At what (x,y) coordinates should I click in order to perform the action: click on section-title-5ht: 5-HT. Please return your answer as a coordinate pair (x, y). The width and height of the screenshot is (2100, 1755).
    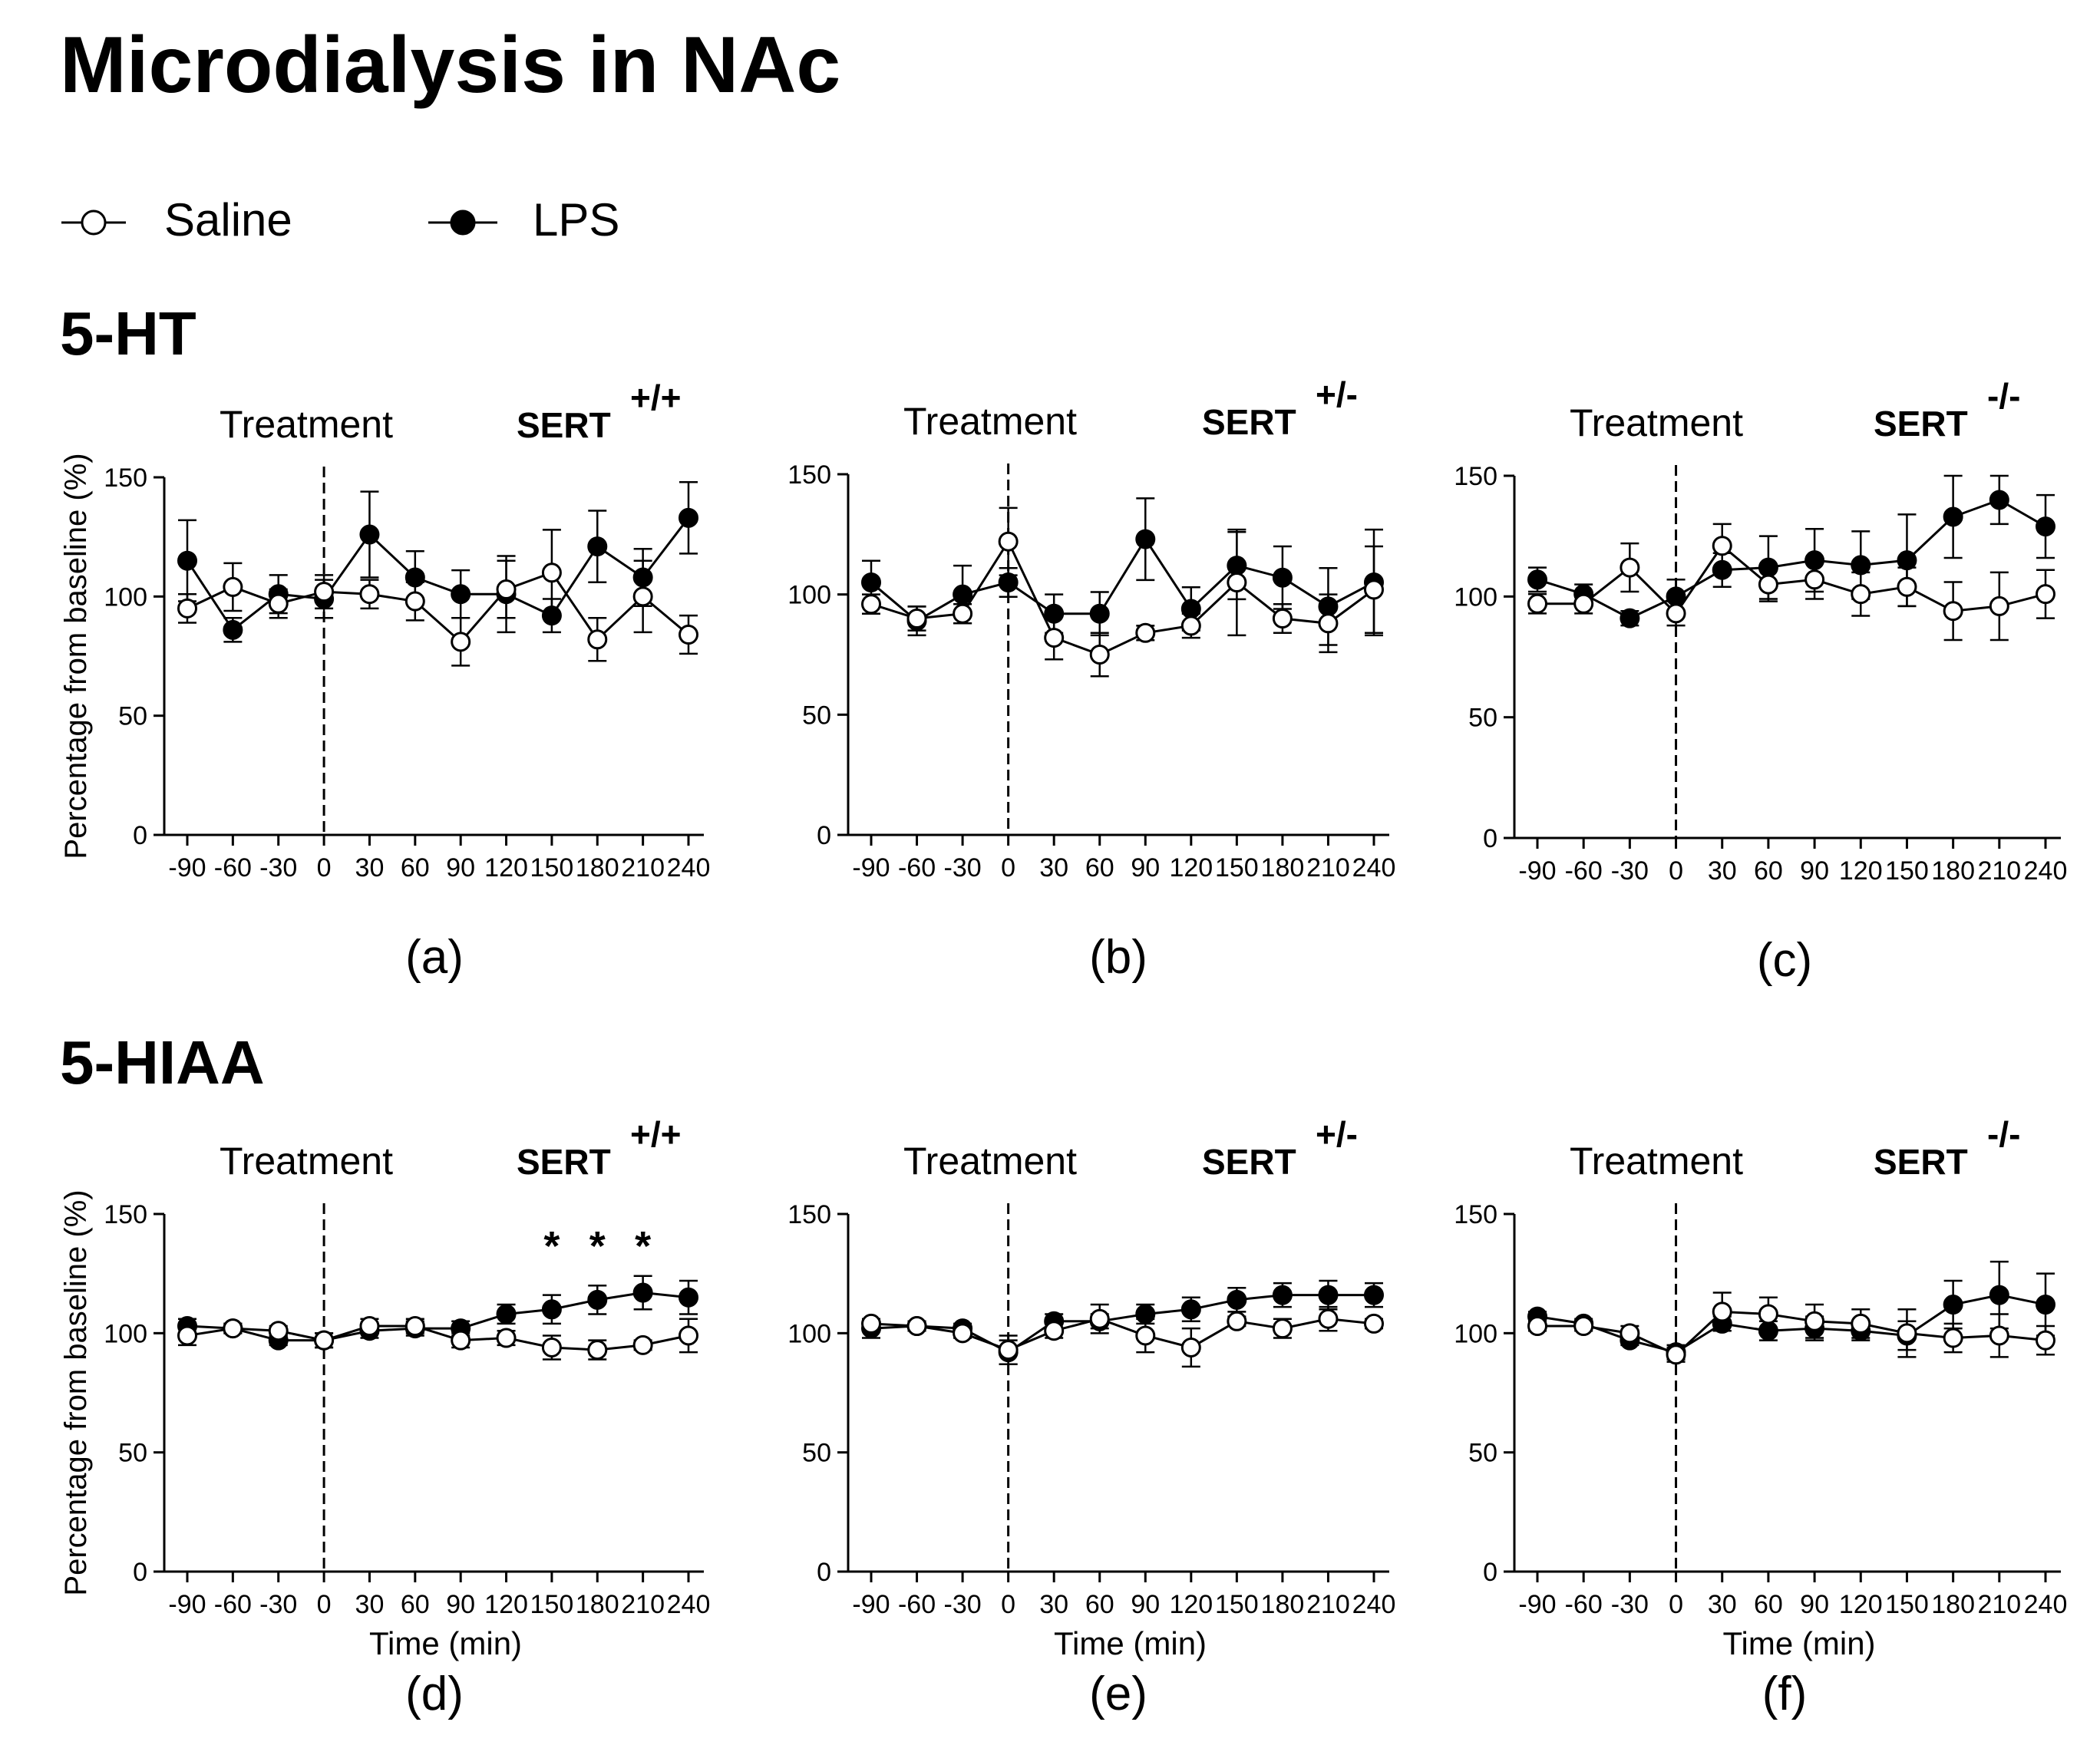
    Looking at the image, I should click on (128, 333).